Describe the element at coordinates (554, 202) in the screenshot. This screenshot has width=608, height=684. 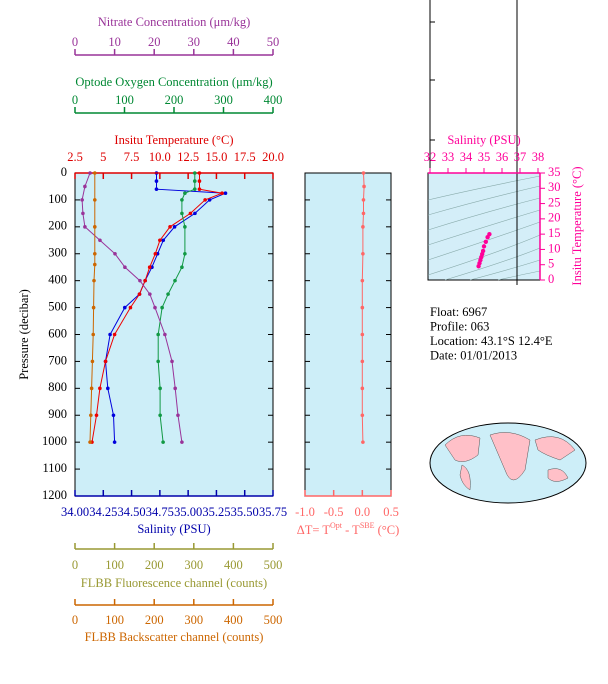
I see `y-tick-label: 25` at that location.